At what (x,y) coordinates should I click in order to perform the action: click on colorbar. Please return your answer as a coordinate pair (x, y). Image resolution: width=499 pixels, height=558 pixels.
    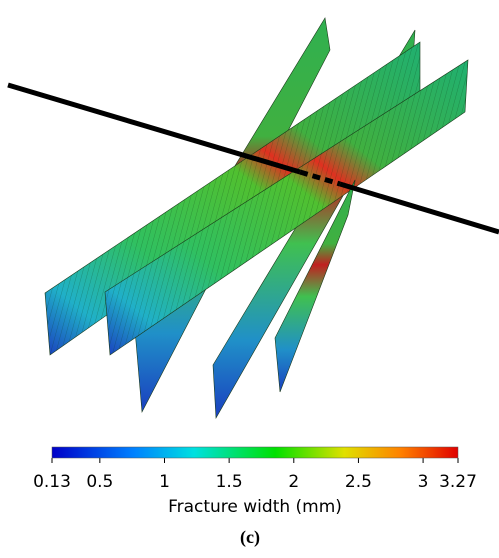
    Looking at the image, I should click on (255, 452).